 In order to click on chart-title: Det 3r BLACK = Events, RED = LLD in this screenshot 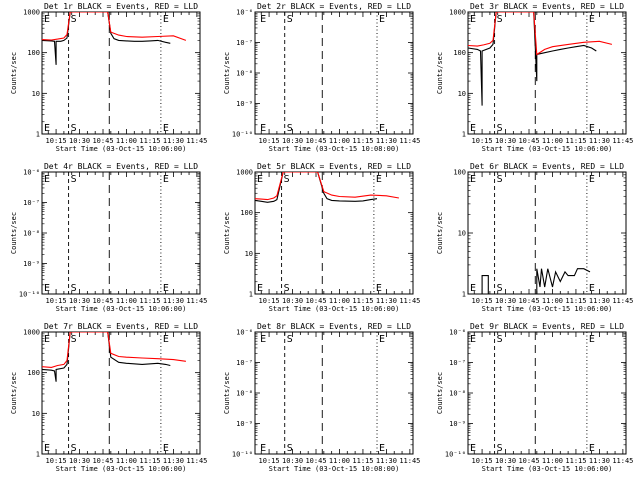, I will do `click(547, 6)`.